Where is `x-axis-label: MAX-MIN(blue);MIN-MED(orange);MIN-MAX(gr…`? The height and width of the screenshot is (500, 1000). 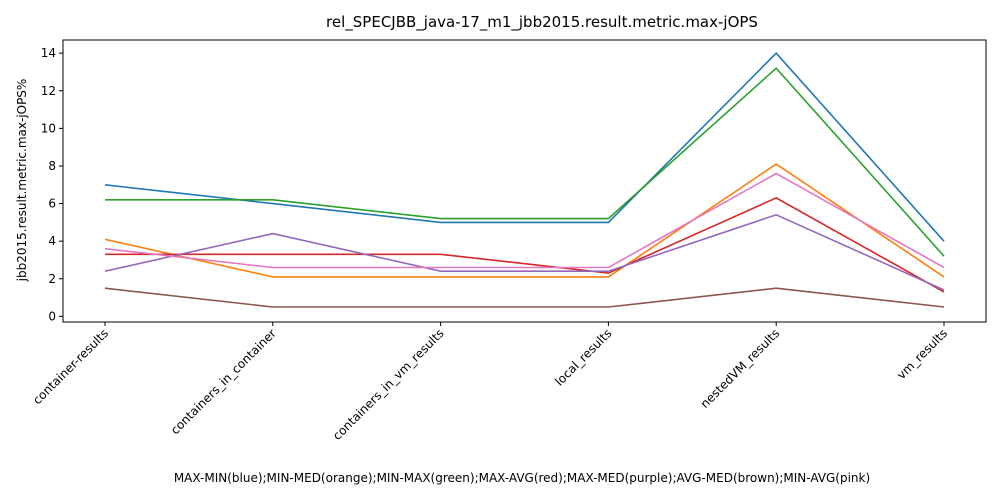
x-axis-label: MAX-MIN(blue);MIN-MED(orange);MIN-MAX(gr… is located at coordinates (522, 478).